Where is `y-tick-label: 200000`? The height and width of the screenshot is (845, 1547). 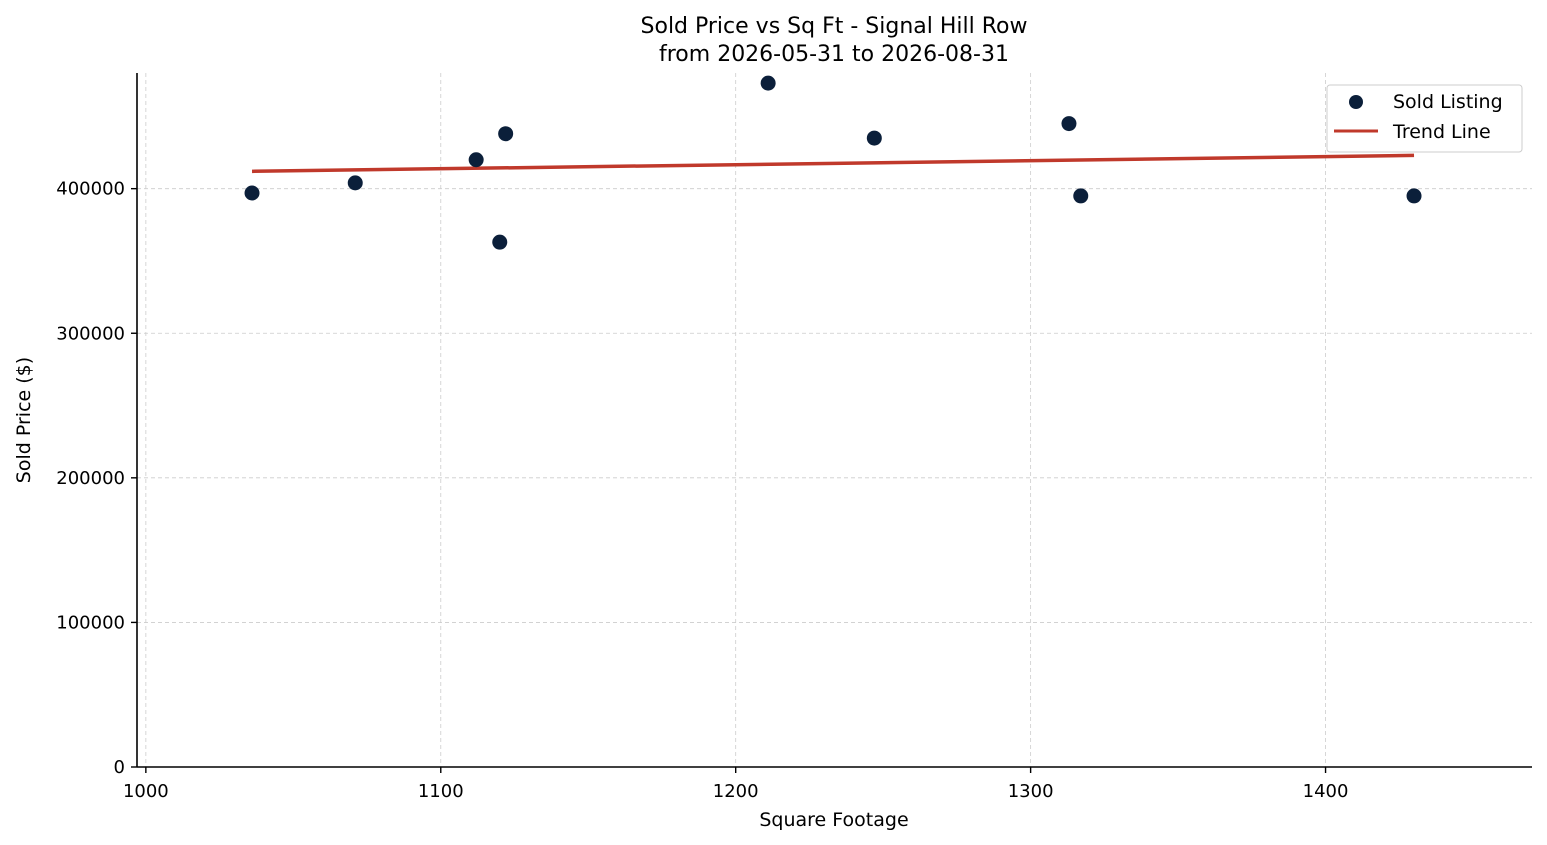 y-tick-label: 200000 is located at coordinates (90, 478).